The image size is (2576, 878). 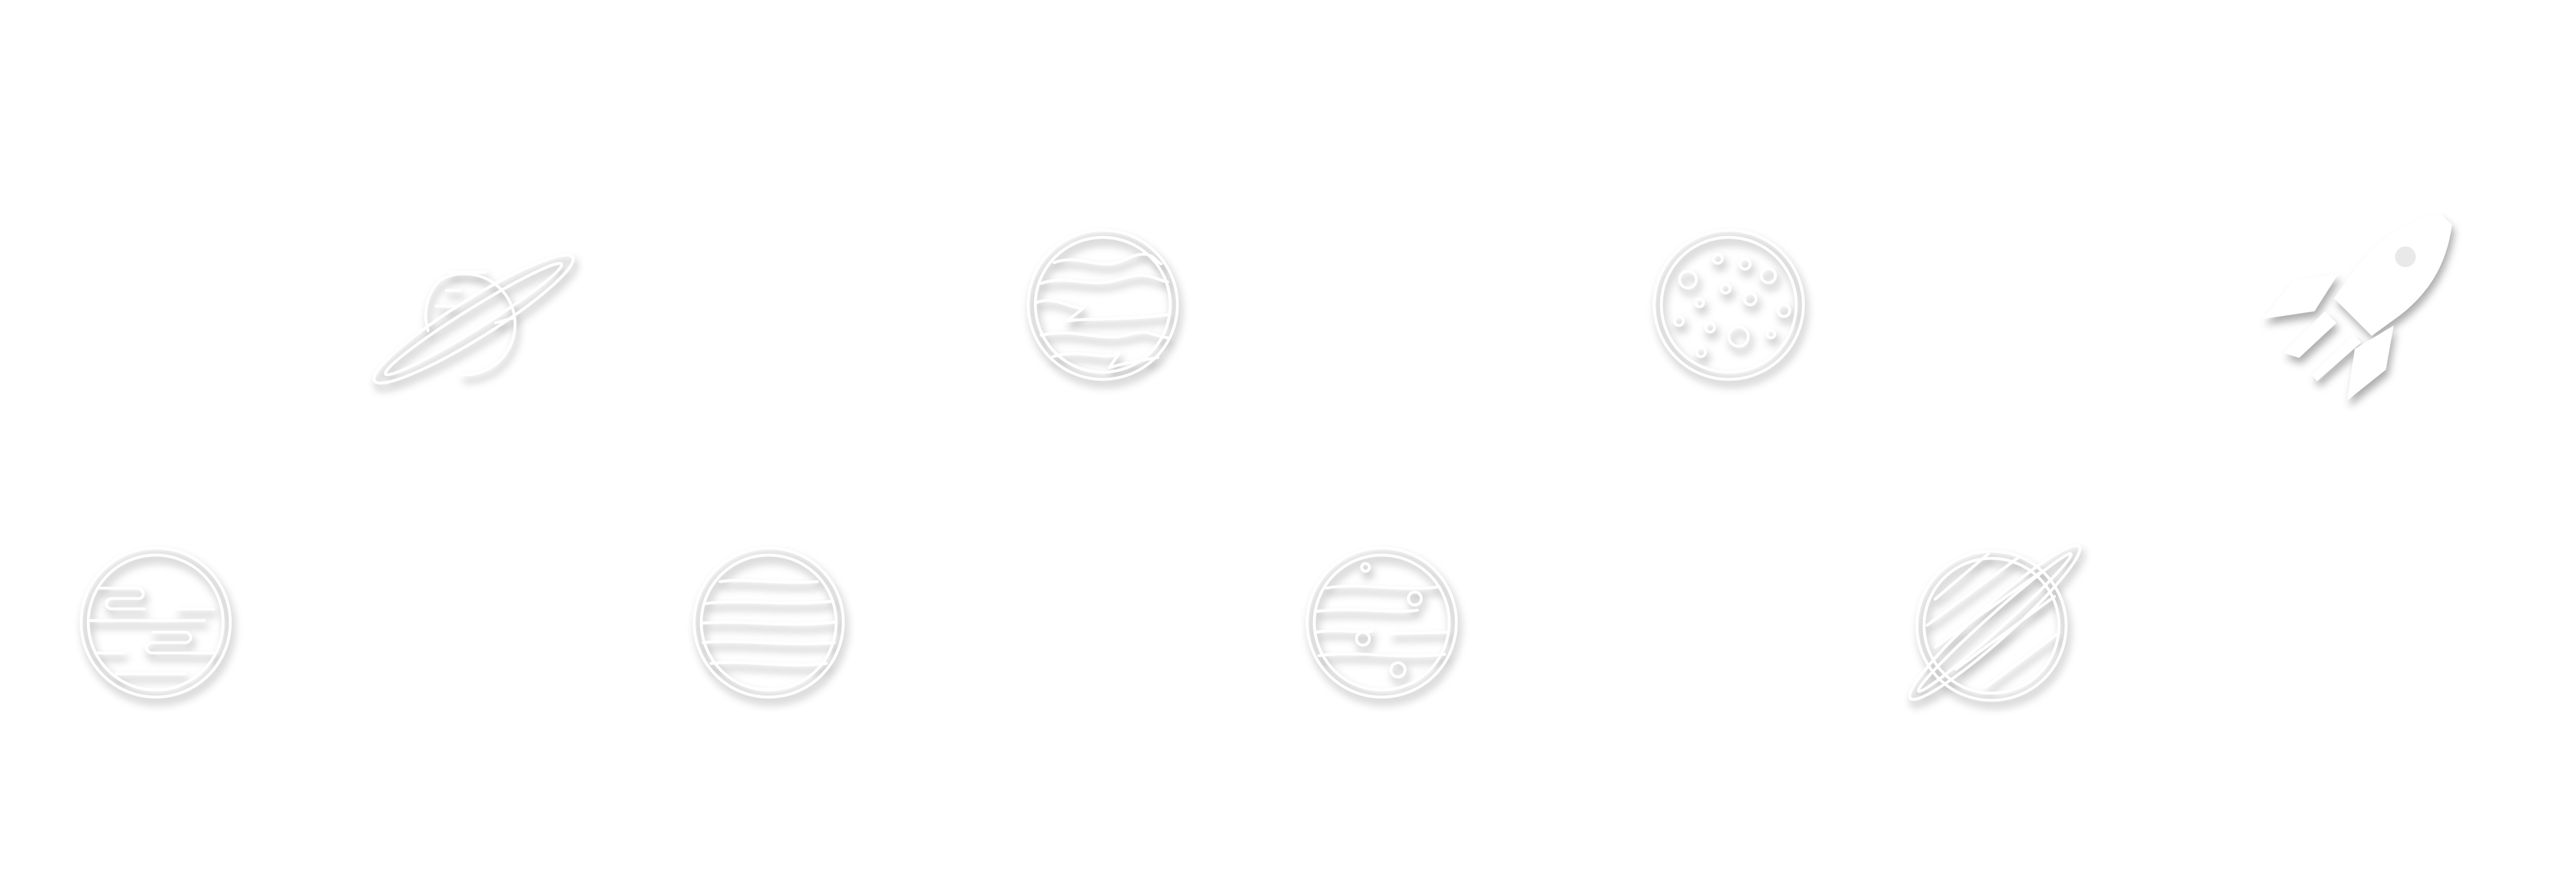 What do you see at coordinates (2358, 305) in the screenshot?
I see `rocket-icon` at bounding box center [2358, 305].